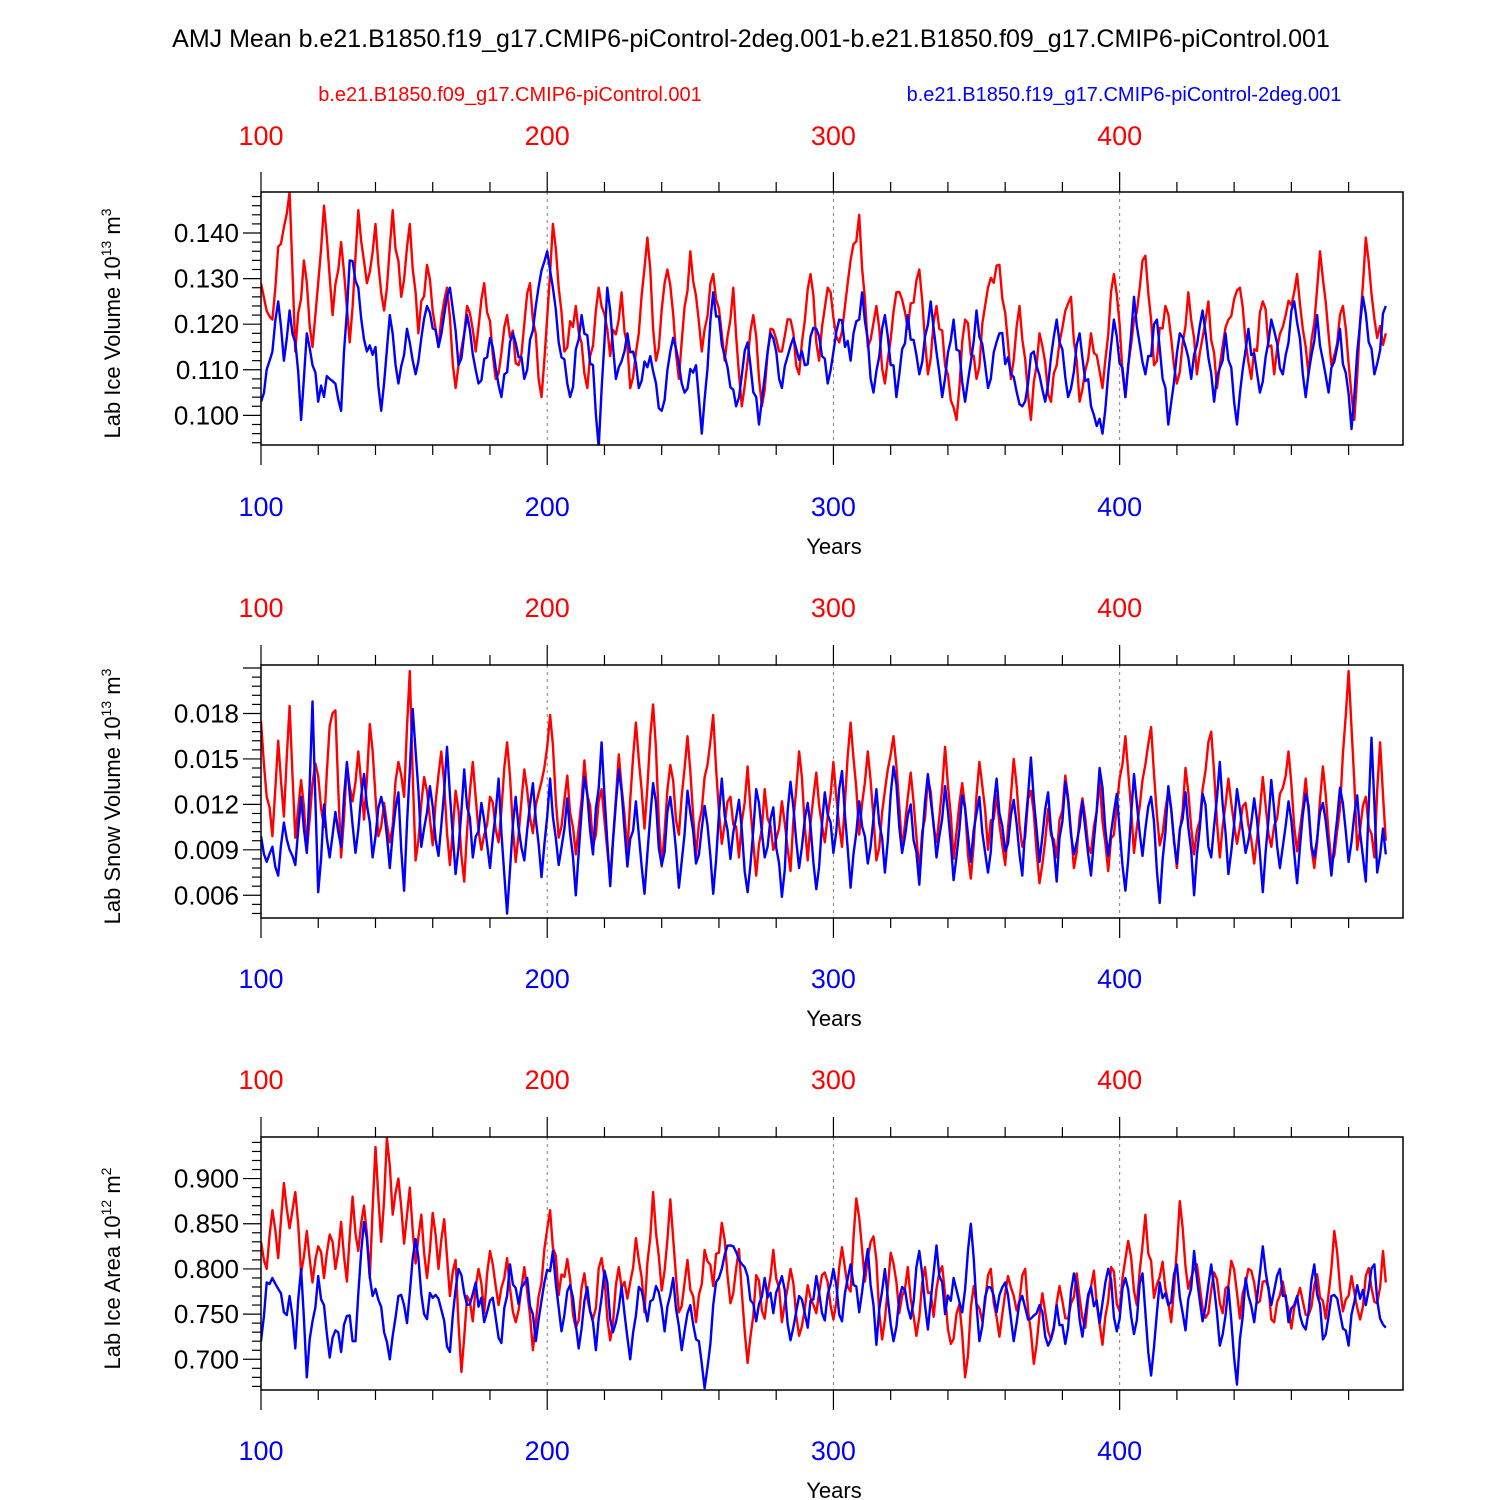 Image resolution: width=1500 pixels, height=1500 pixels. Describe the element at coordinates (207, 370) in the screenshot. I see `y-tick-label: 0.110` at that location.